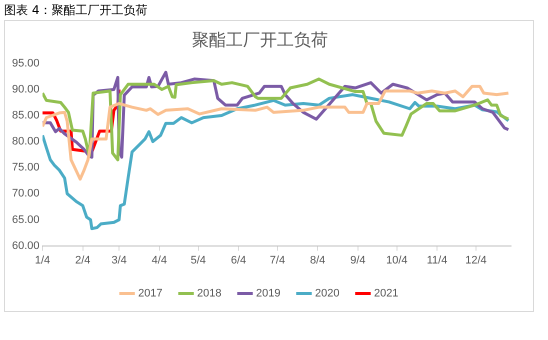 Image resolution: width=548 pixels, height=340 pixels. What do you see at coordinates (159, 260) in the screenshot?
I see `x-tick-label: 4/4` at bounding box center [159, 260].